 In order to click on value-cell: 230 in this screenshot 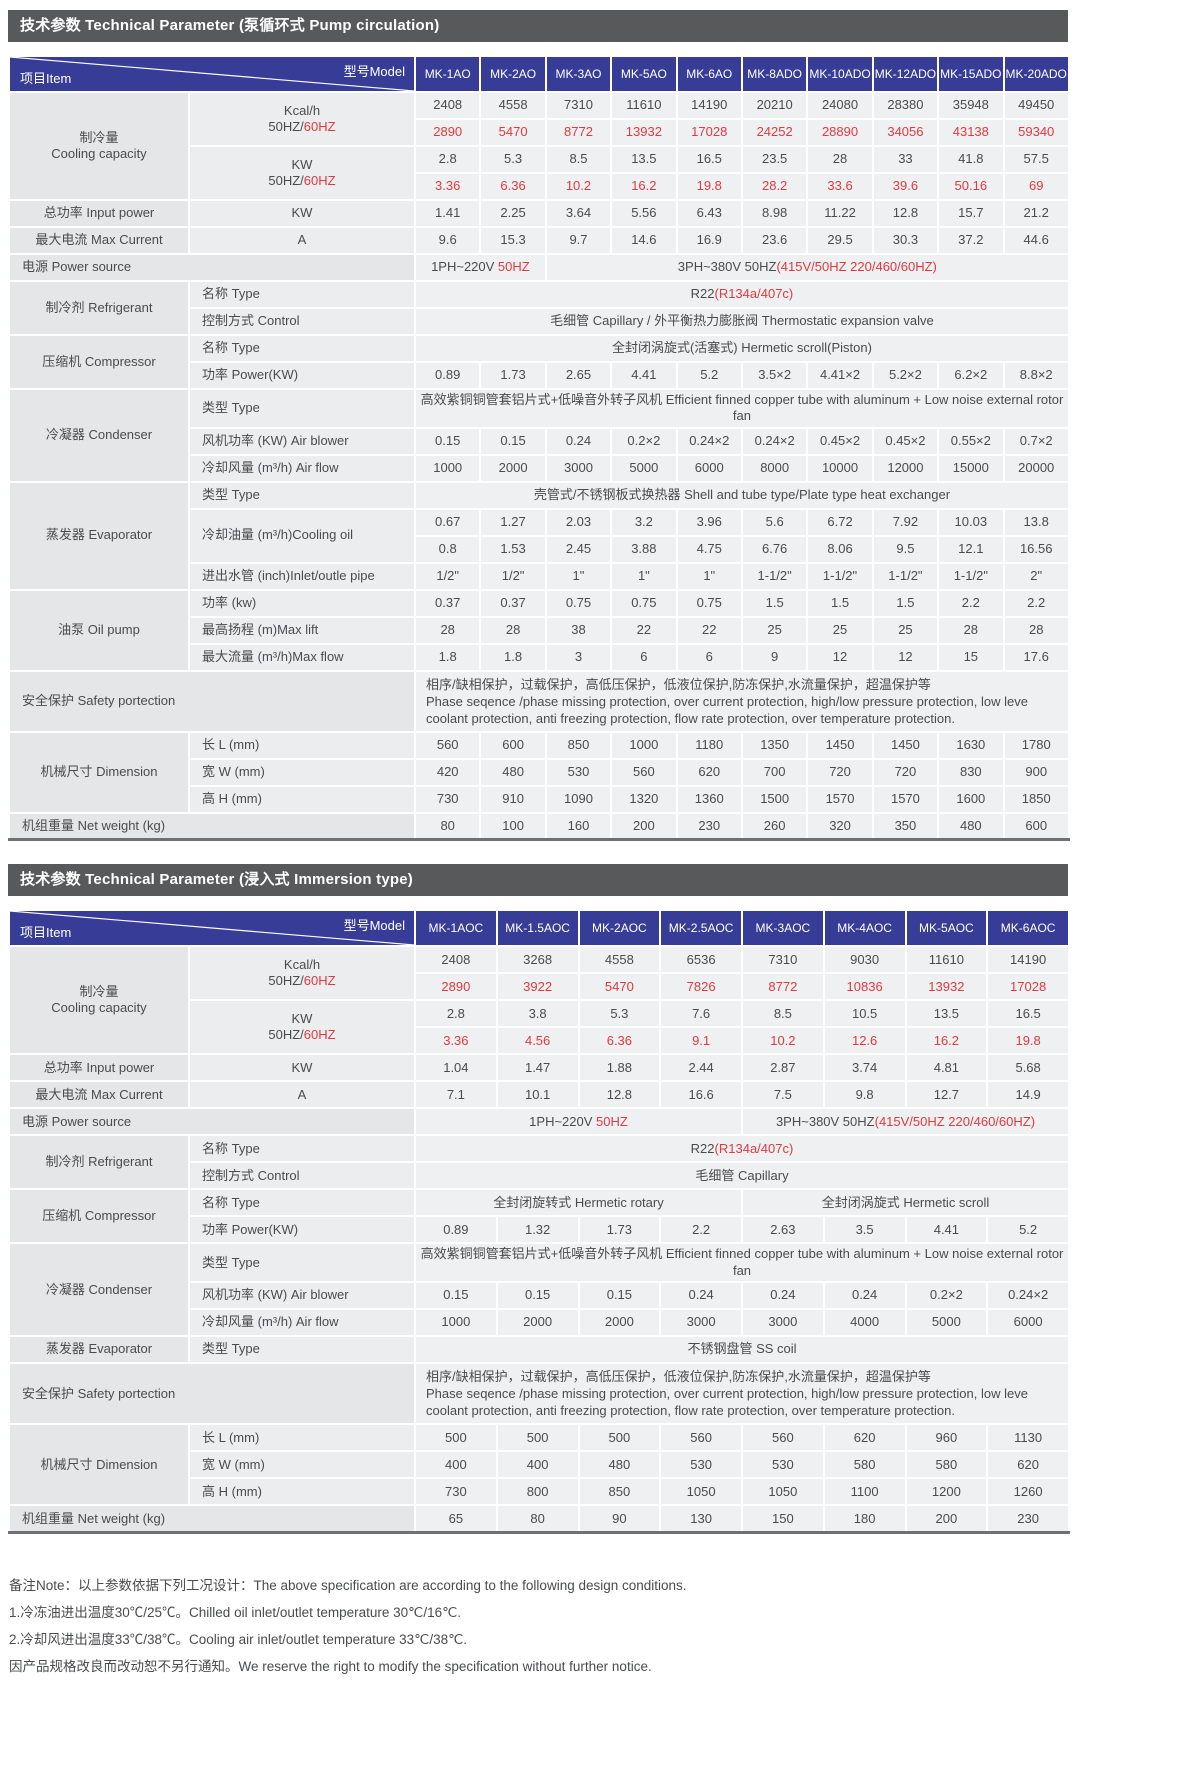, I will do `click(1028, 1519)`.